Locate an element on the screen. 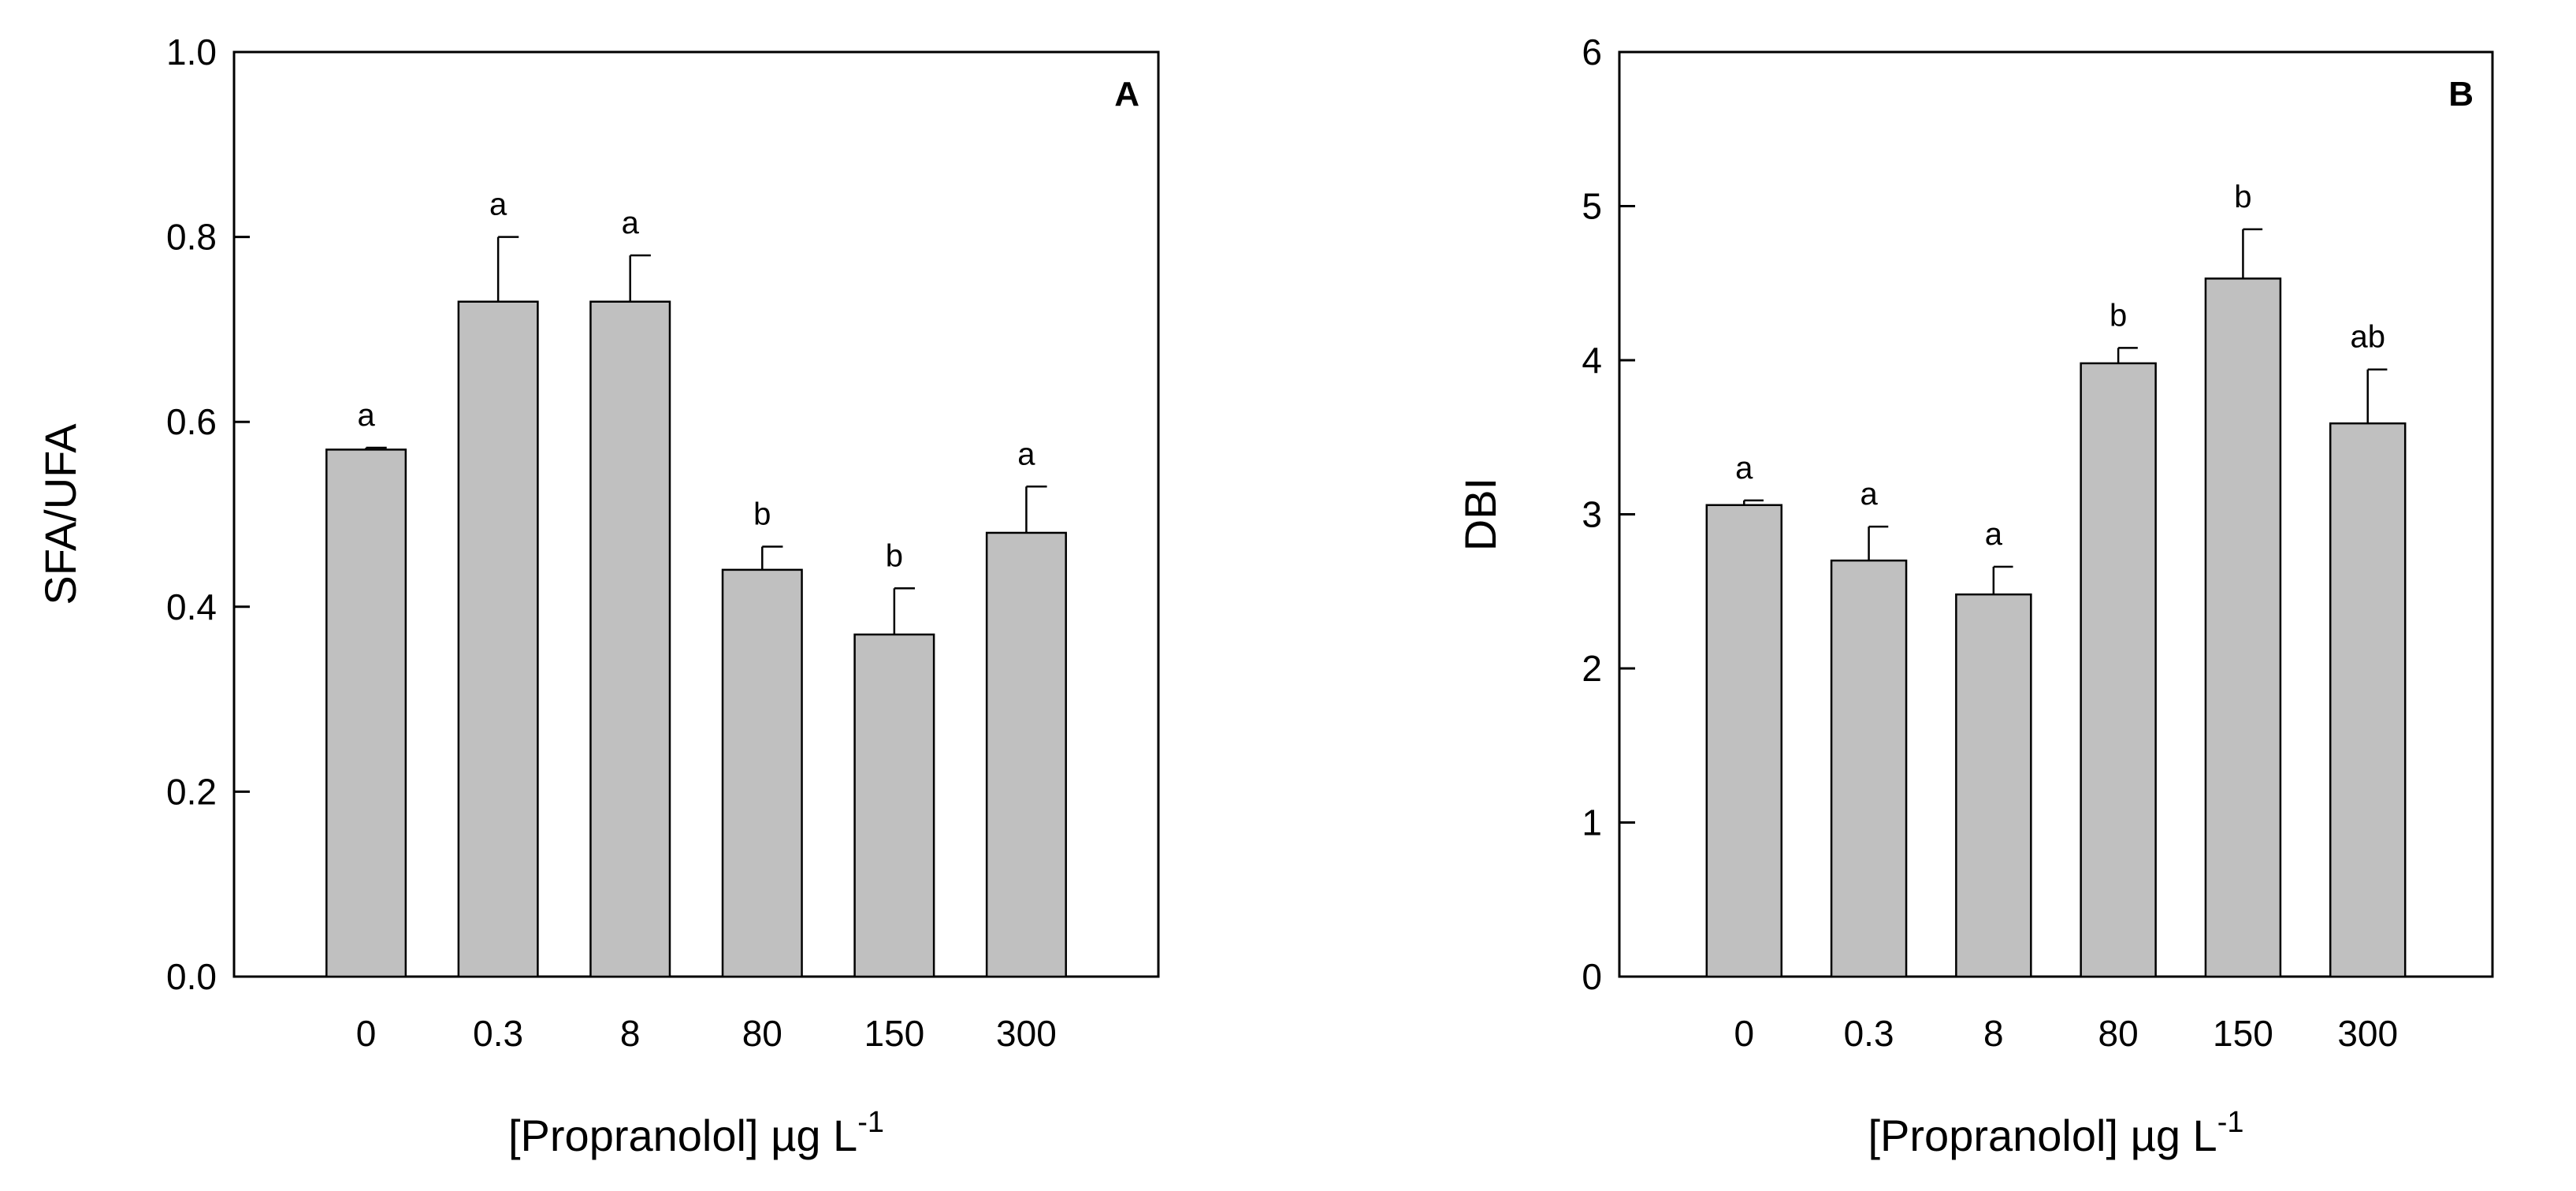  y-axis: 0.0 0.2 0.4 0.6 0.8 1.0 is located at coordinates (208, 514).